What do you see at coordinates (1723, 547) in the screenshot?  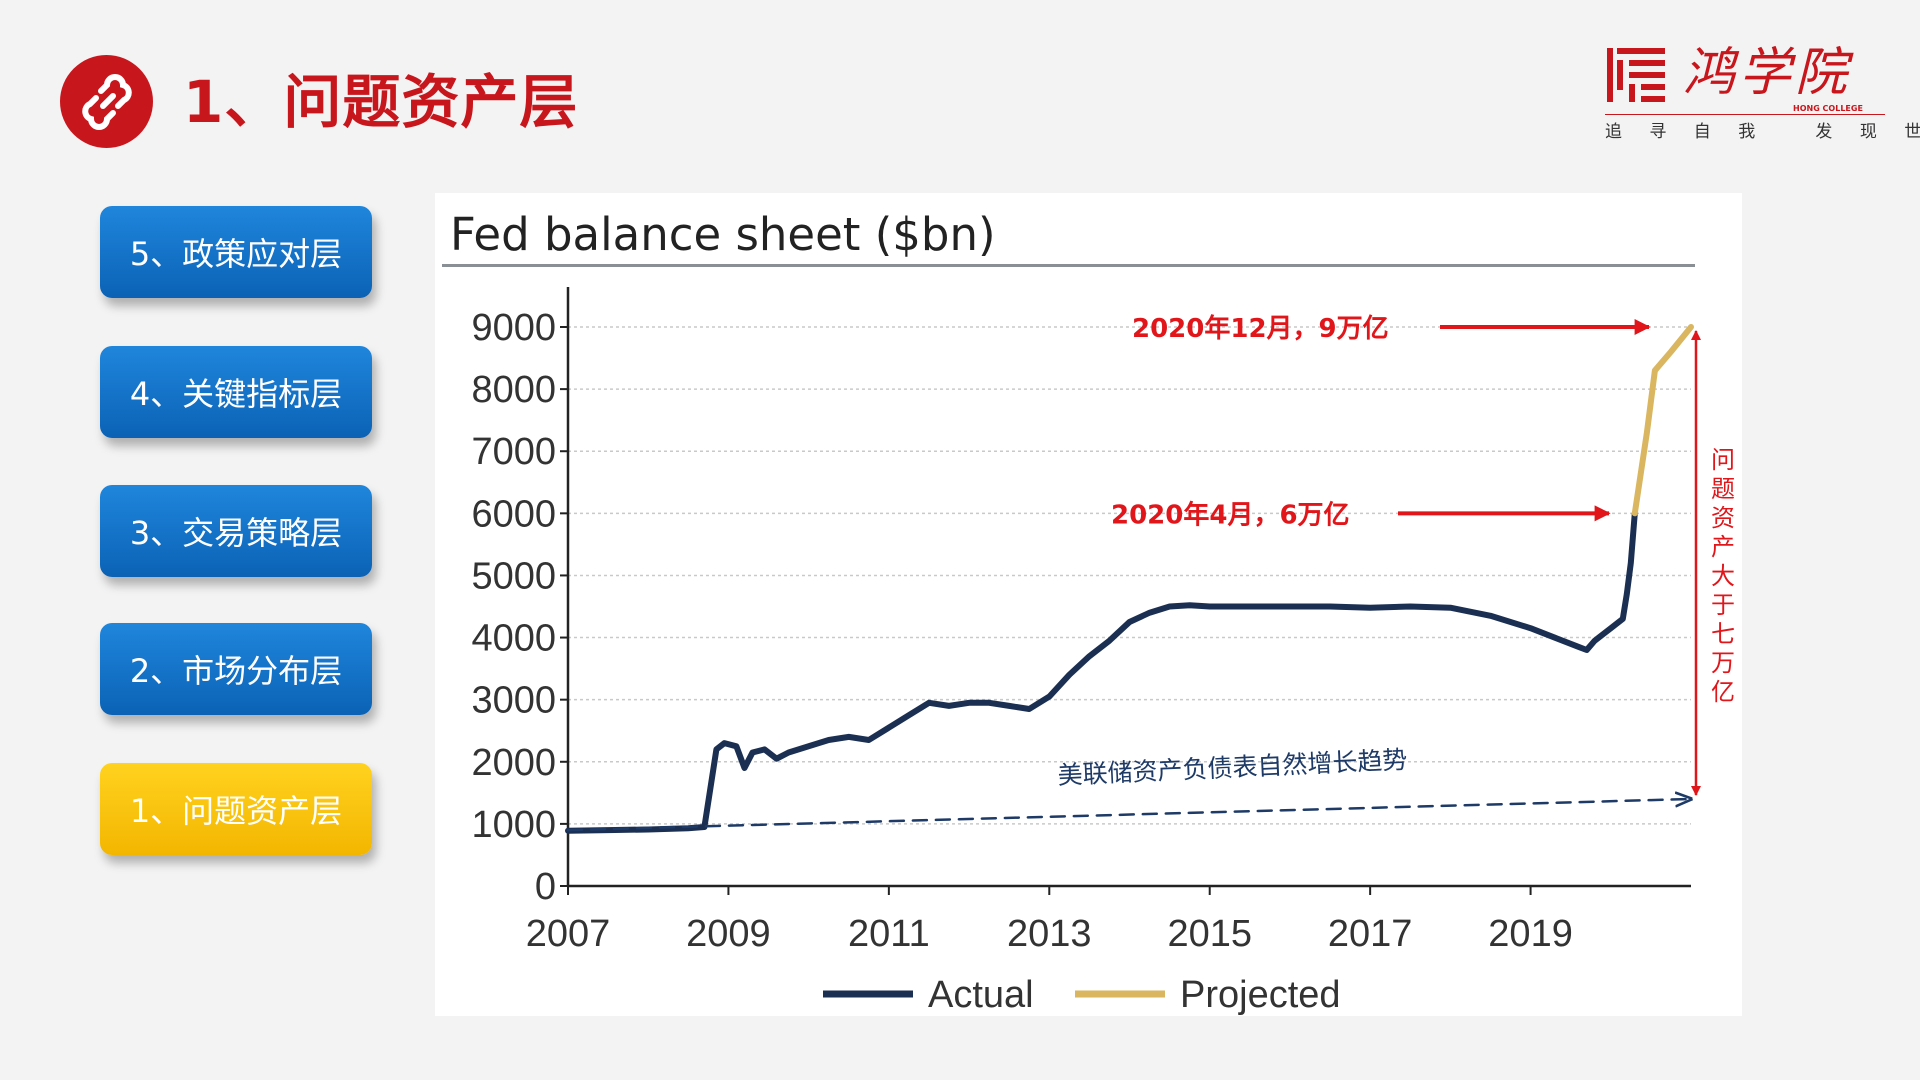 I see `annotation-gap-label-char: 产` at bounding box center [1723, 547].